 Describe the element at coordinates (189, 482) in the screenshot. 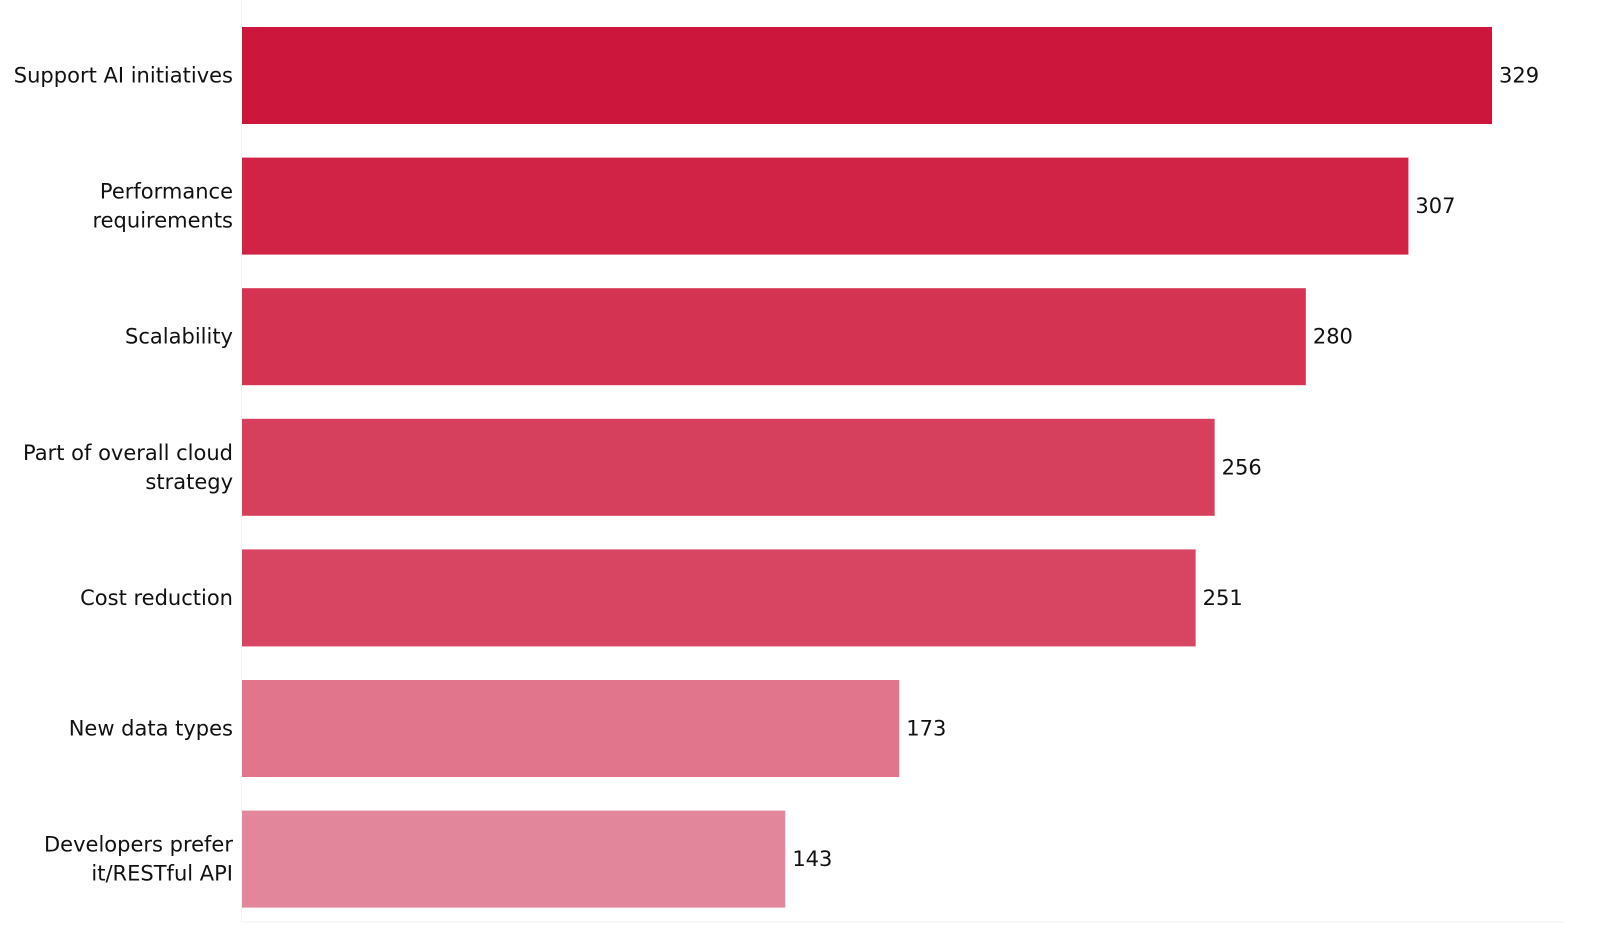

I see `category-label-line: strategy` at that location.